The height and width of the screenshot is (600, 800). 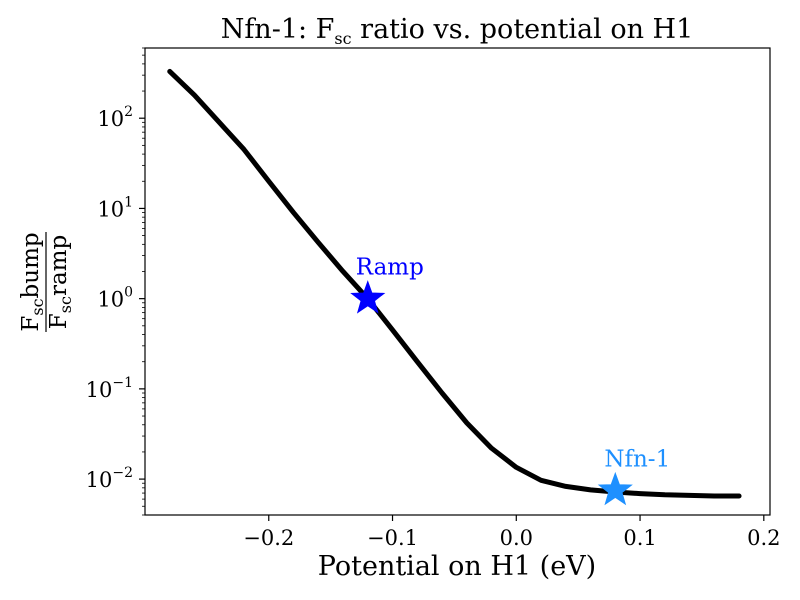 I want to click on x-axis-title: Potential on H1 (eV), so click(x=457, y=566).